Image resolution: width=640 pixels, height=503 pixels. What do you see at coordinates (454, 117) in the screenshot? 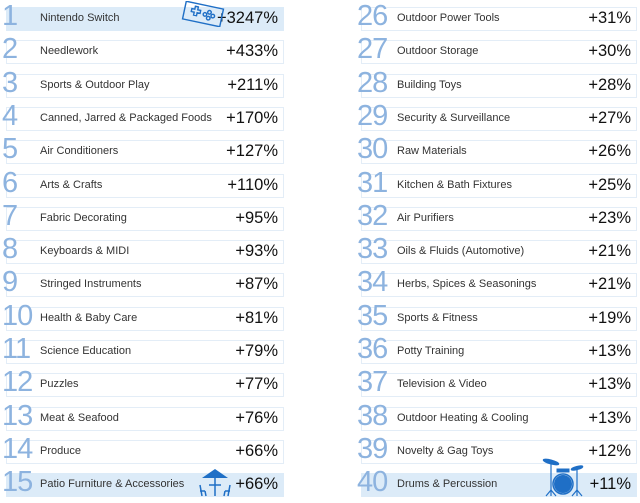
I see `category-label: Security & Surveillance` at bounding box center [454, 117].